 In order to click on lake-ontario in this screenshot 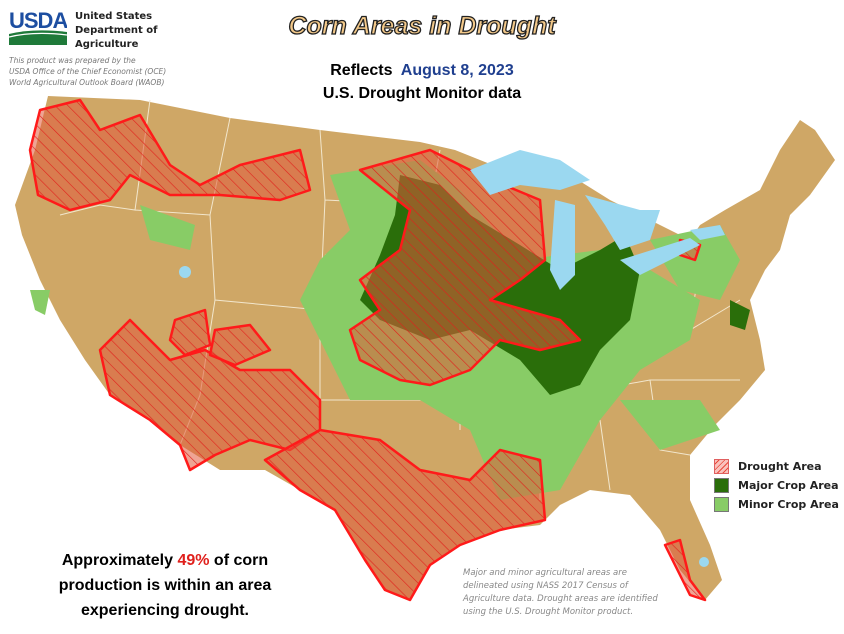, I will do `click(707, 232)`.